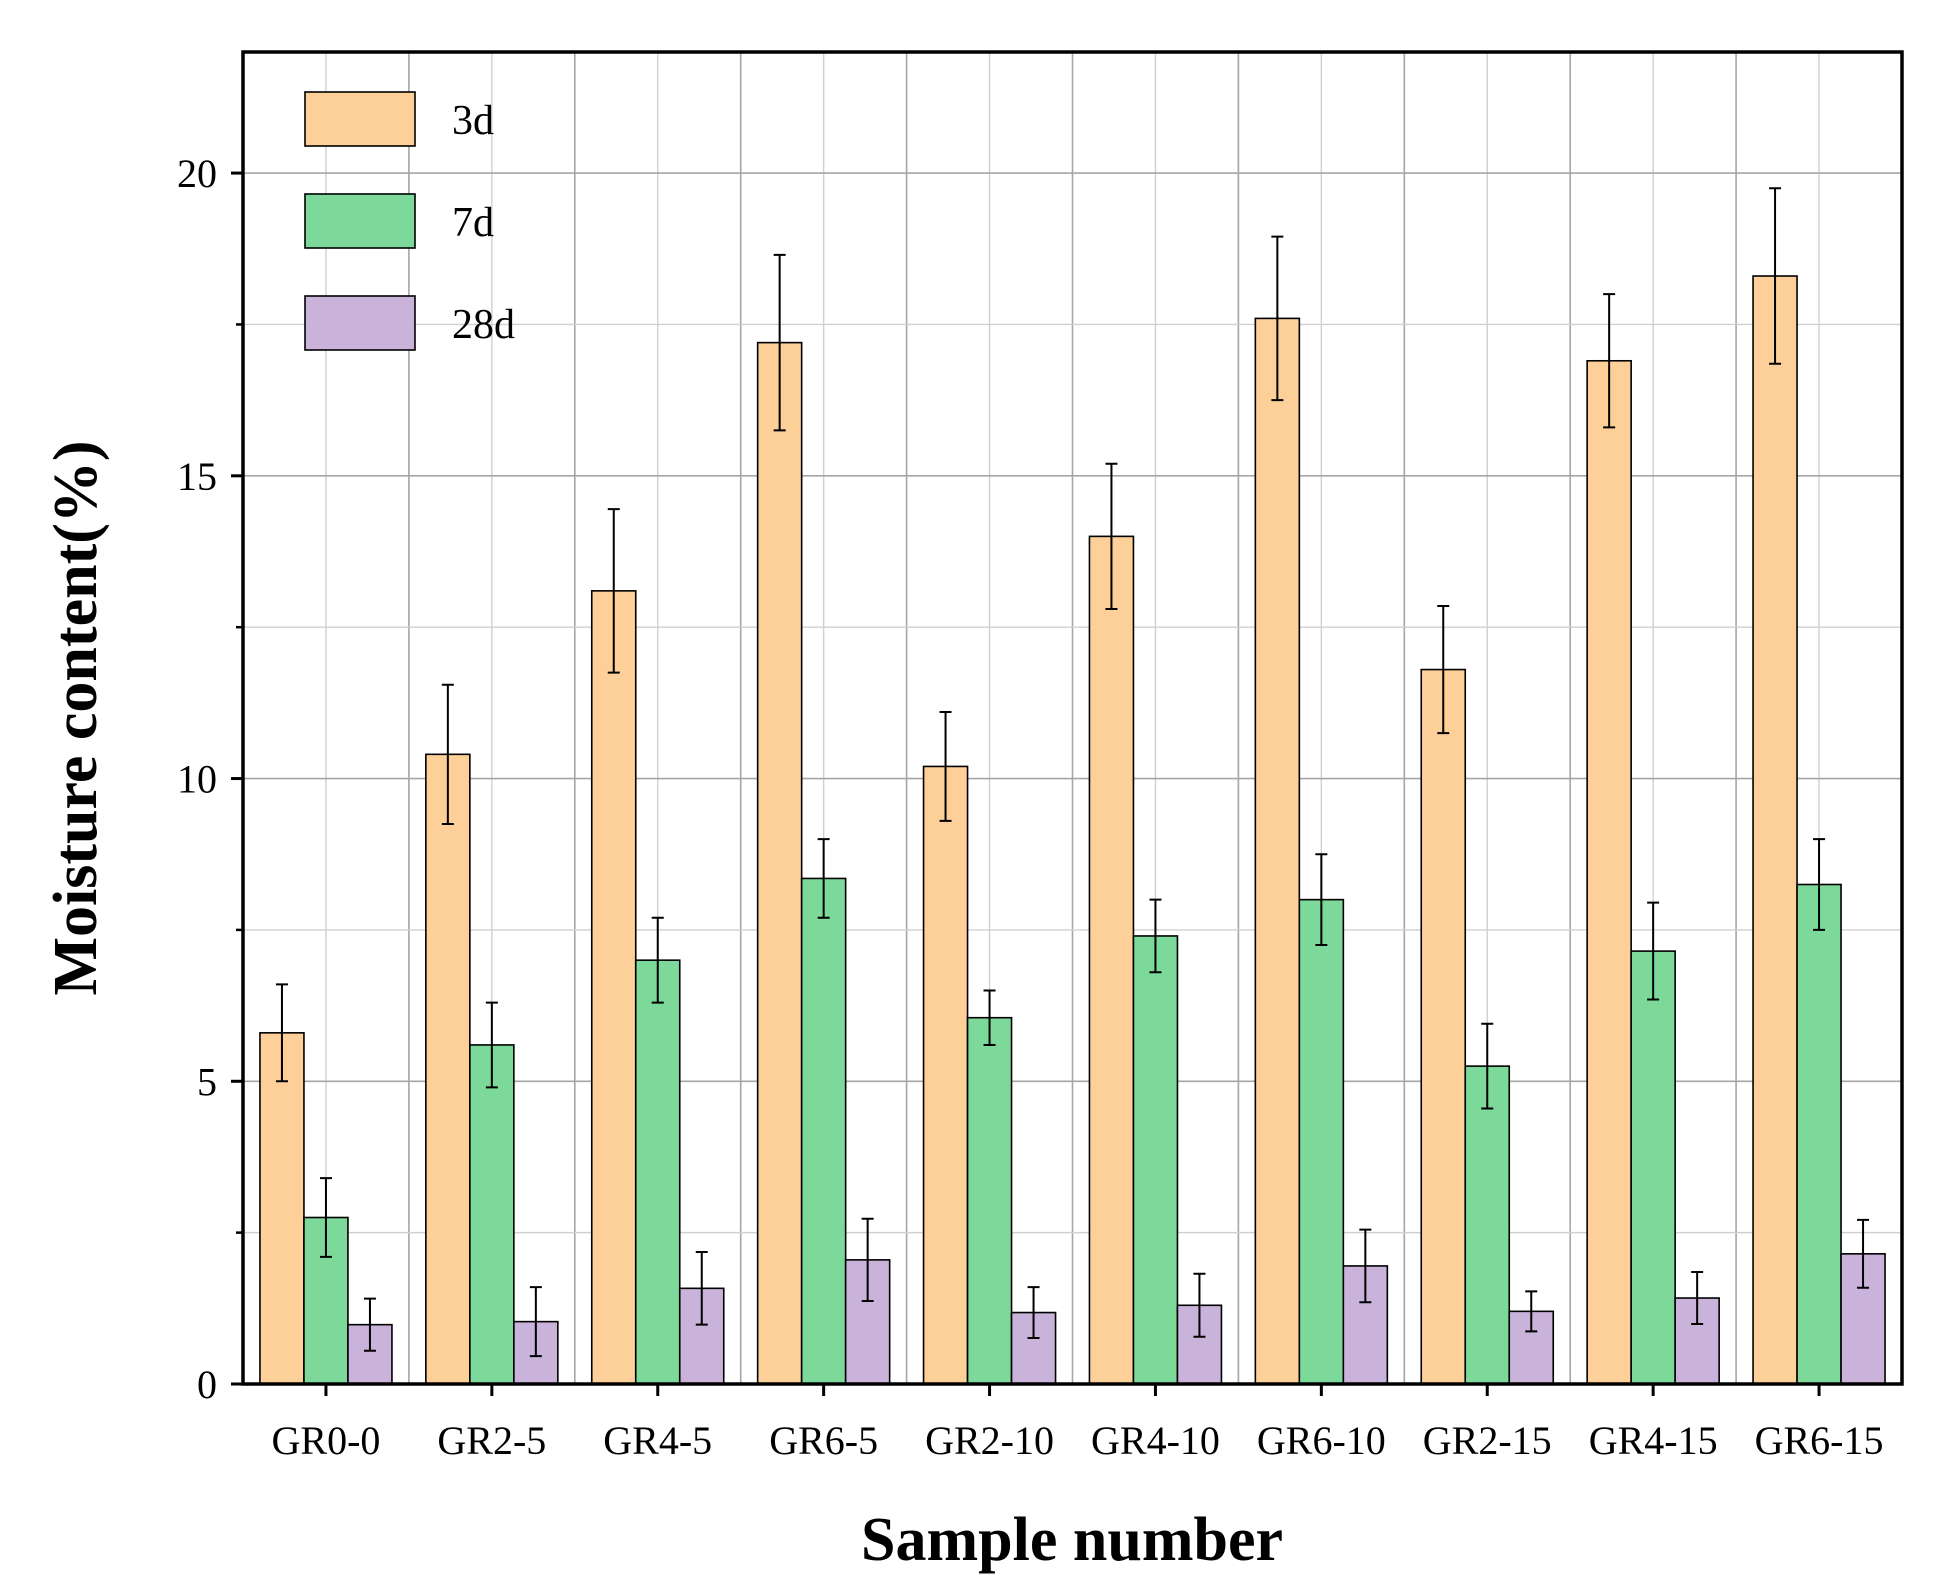 This screenshot has width=1936, height=1591. What do you see at coordinates (657, 1440) in the screenshot?
I see `x-tick-label: GR4-5` at bounding box center [657, 1440].